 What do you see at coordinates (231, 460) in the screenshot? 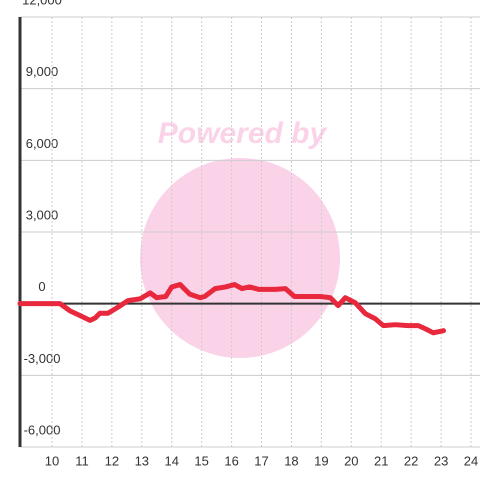
I see `x-tick-label: 16` at bounding box center [231, 460].